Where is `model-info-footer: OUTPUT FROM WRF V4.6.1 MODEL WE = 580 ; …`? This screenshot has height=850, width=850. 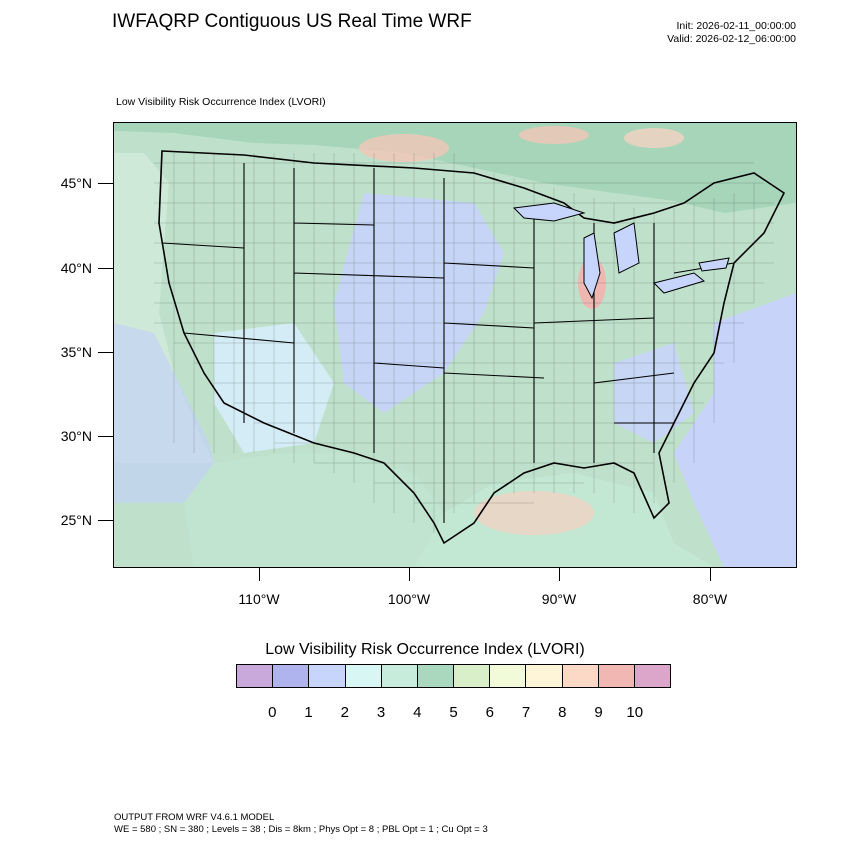 model-info-footer: OUTPUT FROM WRF V4.6.1 MODEL WE = 580 ; … is located at coordinates (301, 824).